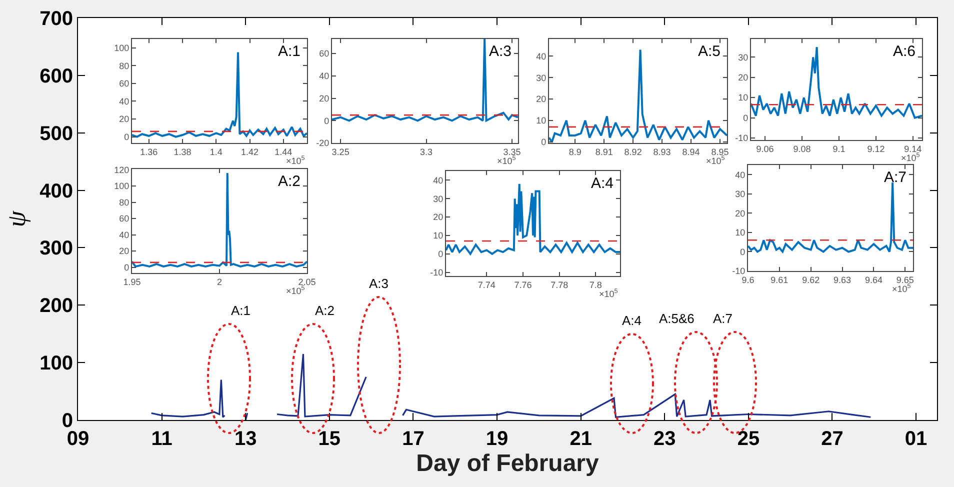 This screenshot has height=487, width=954. What do you see at coordinates (633, 151) in the screenshot?
I see `x-tick-label: 8.92` at bounding box center [633, 151].